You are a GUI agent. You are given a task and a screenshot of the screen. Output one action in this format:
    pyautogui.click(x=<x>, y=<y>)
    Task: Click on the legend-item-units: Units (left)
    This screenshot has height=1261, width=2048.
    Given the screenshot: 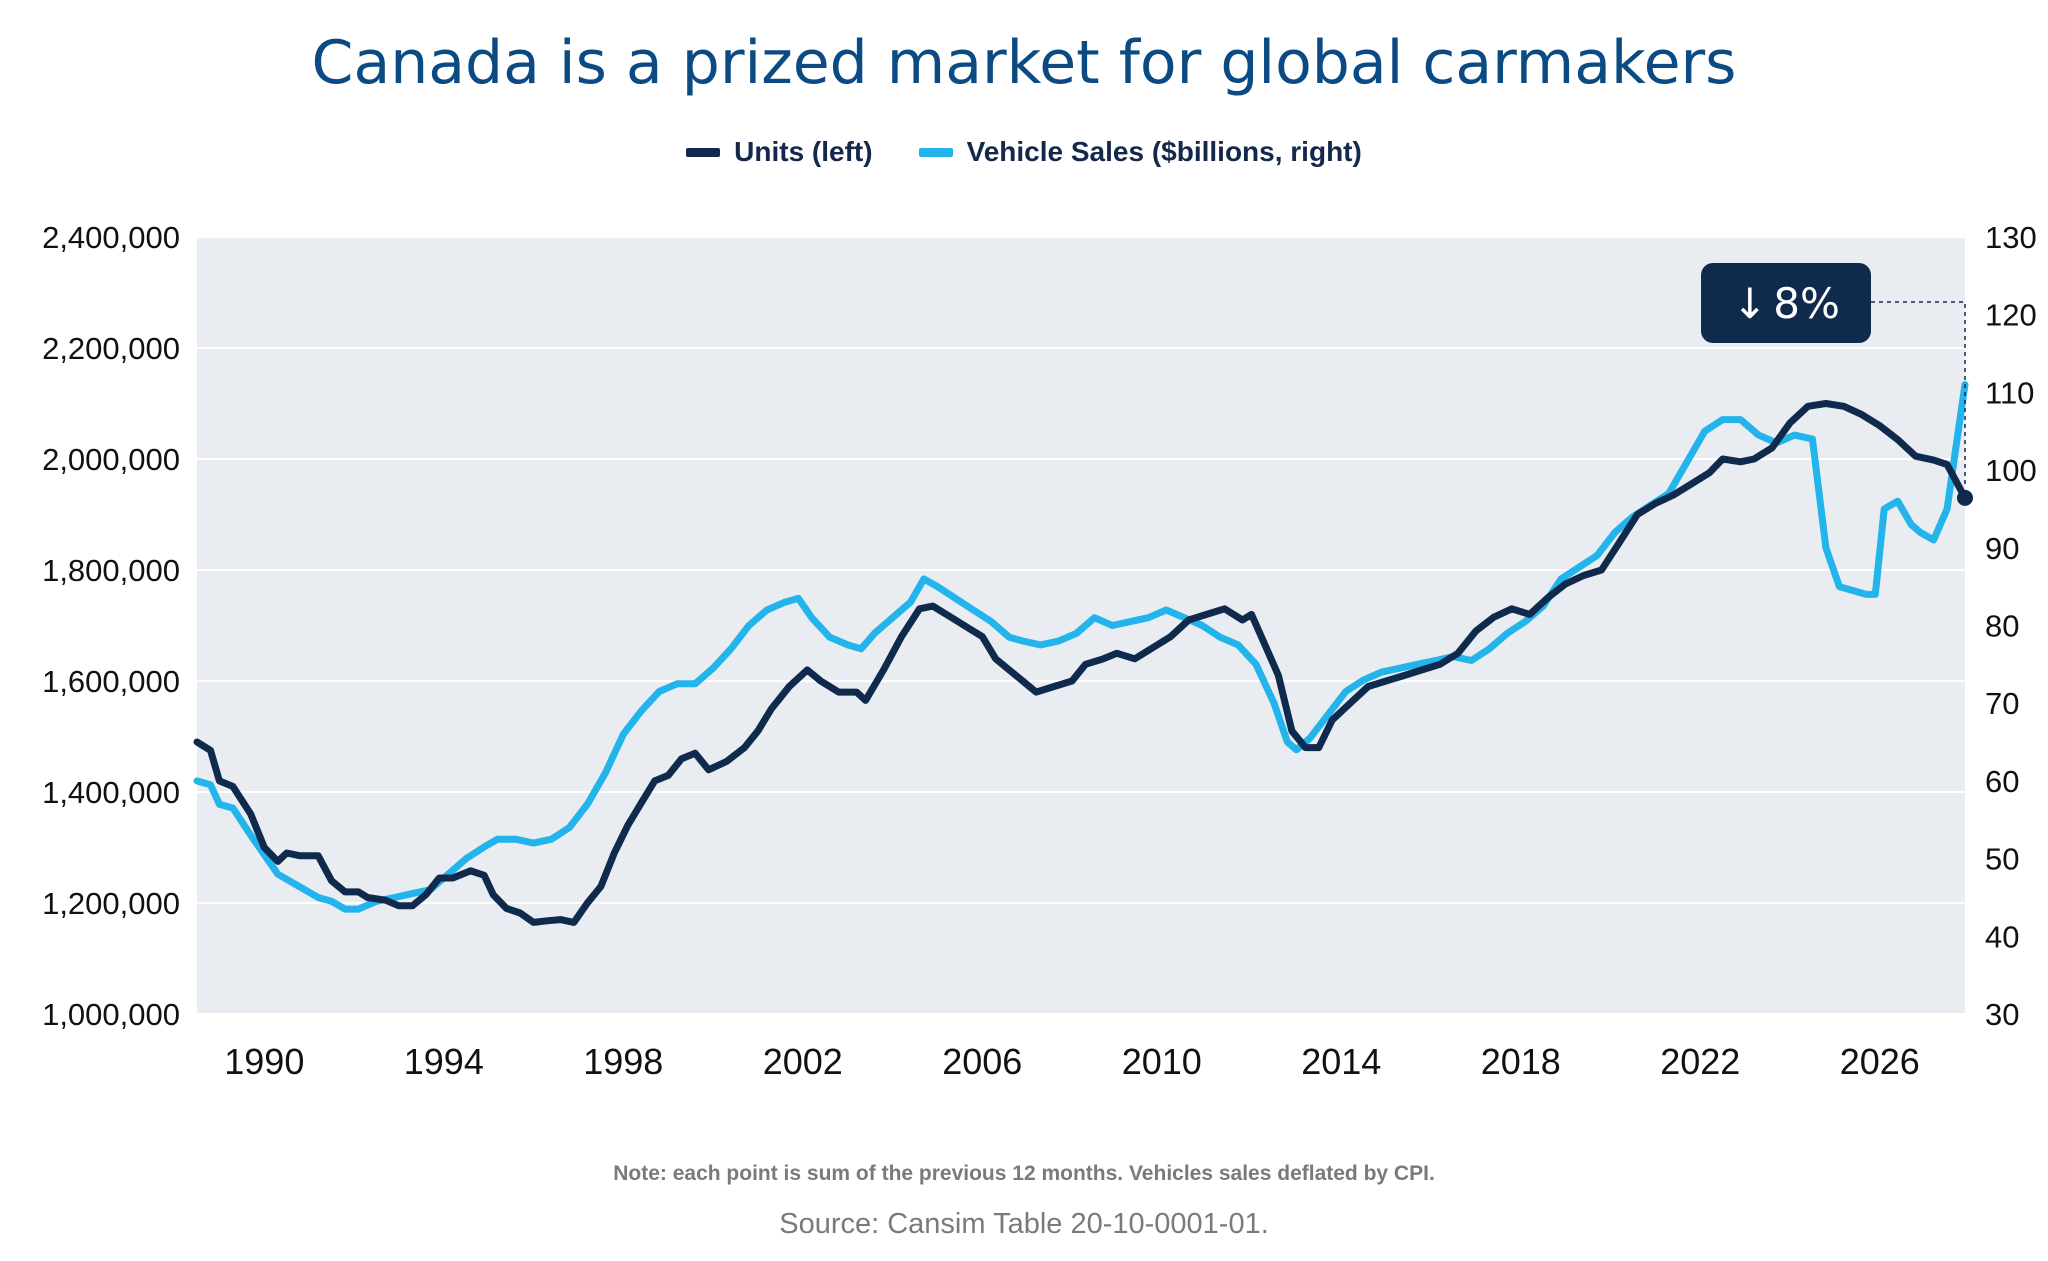 What is the action you would take?
    pyautogui.click(x=779, y=152)
    